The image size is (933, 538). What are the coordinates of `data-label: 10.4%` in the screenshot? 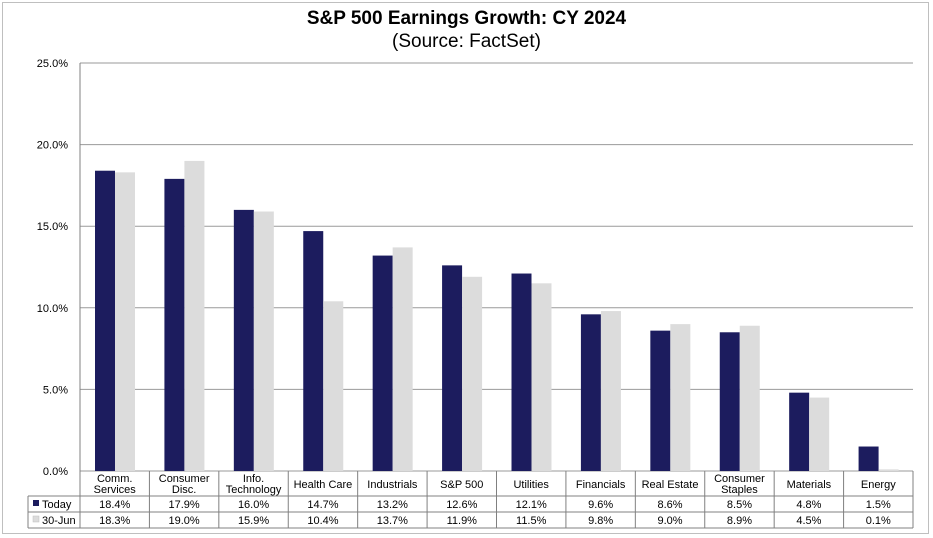 It's located at (322, 521).